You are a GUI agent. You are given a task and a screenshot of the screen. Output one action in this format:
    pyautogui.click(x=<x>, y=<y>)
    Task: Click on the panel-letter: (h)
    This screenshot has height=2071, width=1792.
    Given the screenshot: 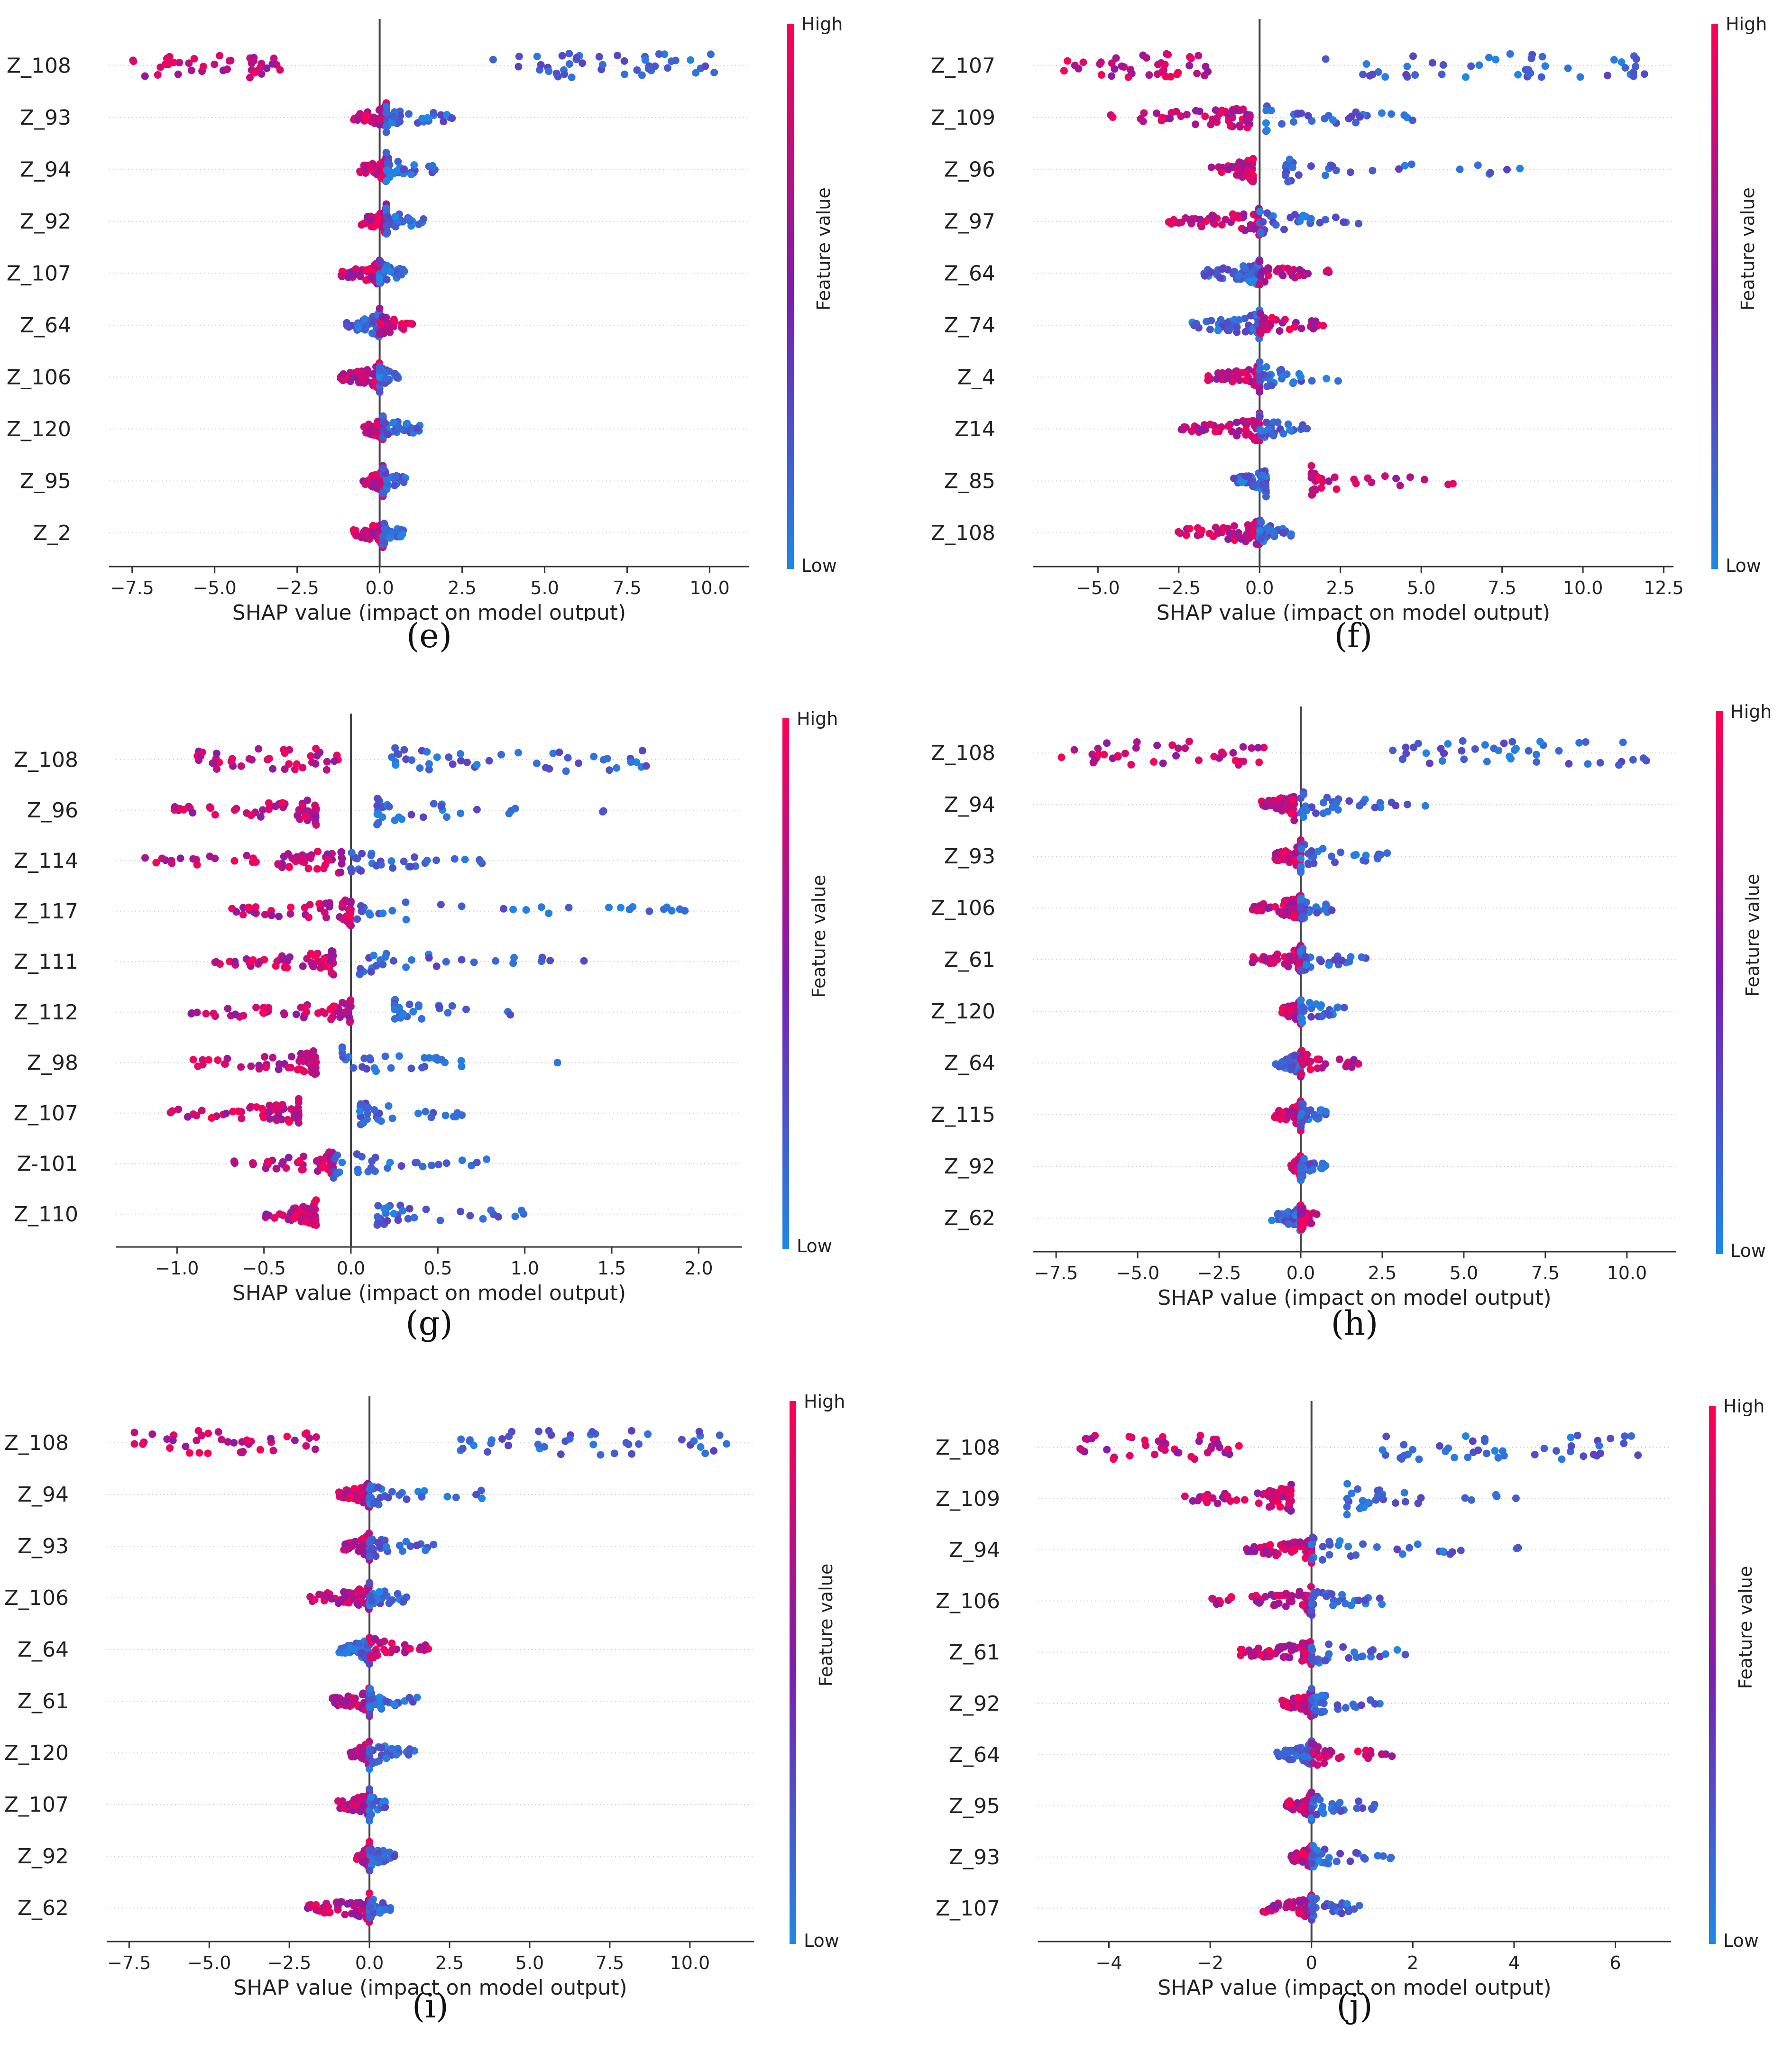 What is the action you would take?
    pyautogui.click(x=1354, y=1323)
    